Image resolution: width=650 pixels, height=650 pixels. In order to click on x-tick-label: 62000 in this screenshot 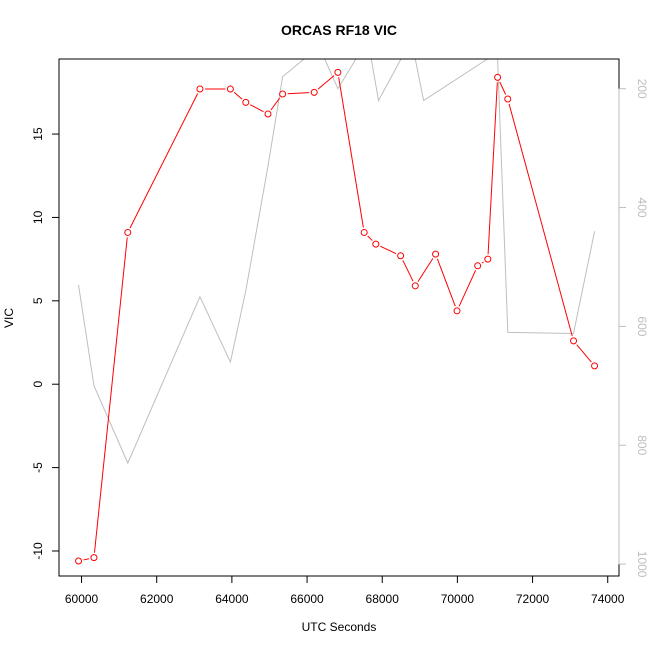, I will do `click(157, 599)`.